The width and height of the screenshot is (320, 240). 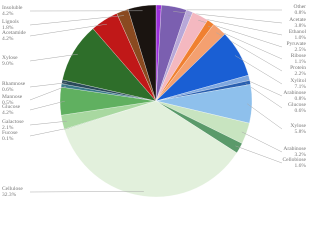 What do you see at coordinates (8, 28) in the screenshot?
I see `slice-value-label: 1.8%` at bounding box center [8, 28].